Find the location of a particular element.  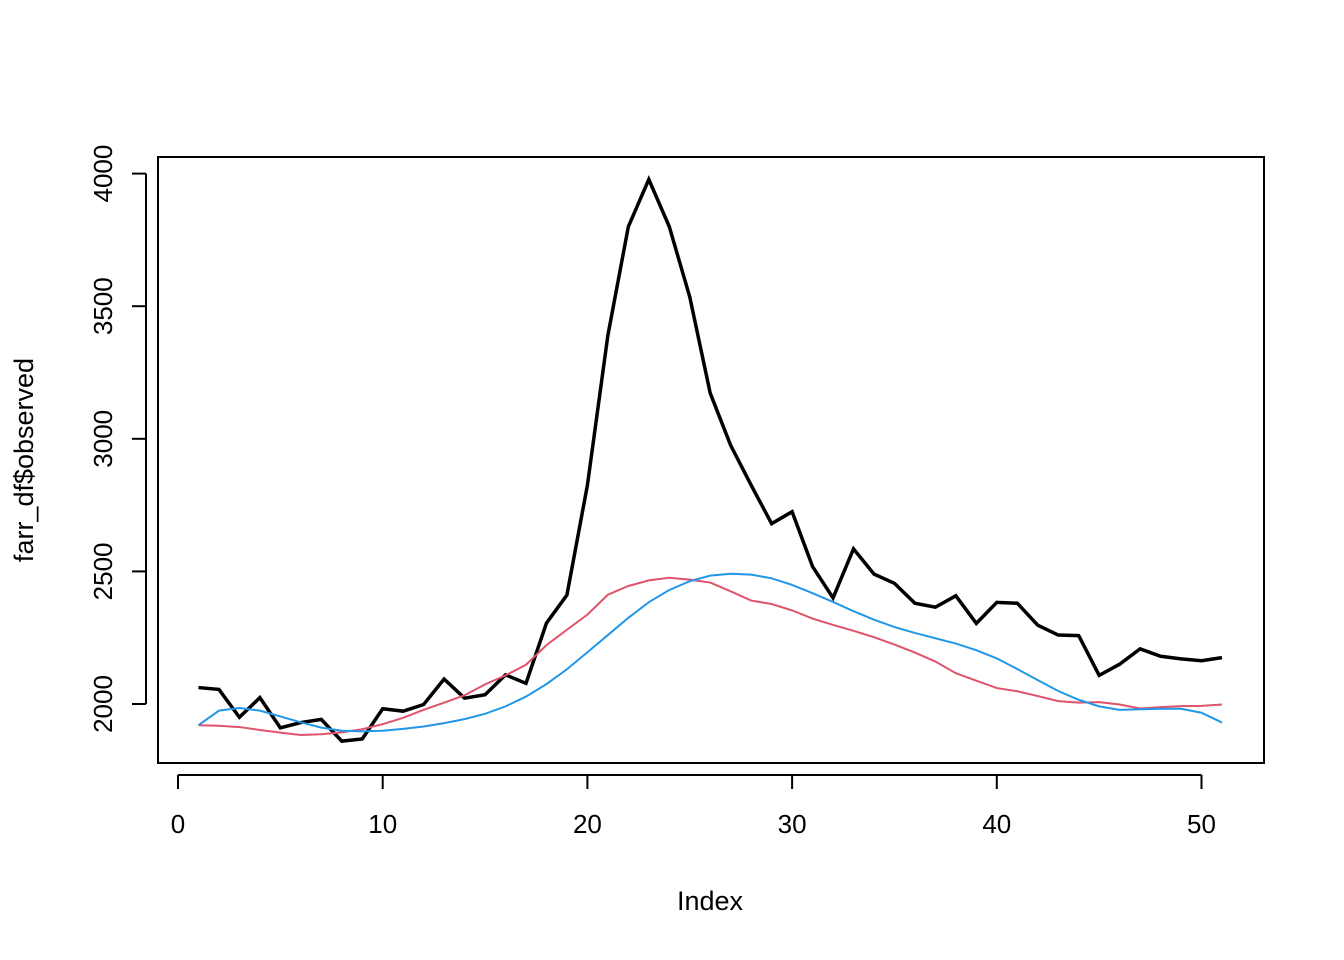

x-tick-label: 20 is located at coordinates (587, 824).